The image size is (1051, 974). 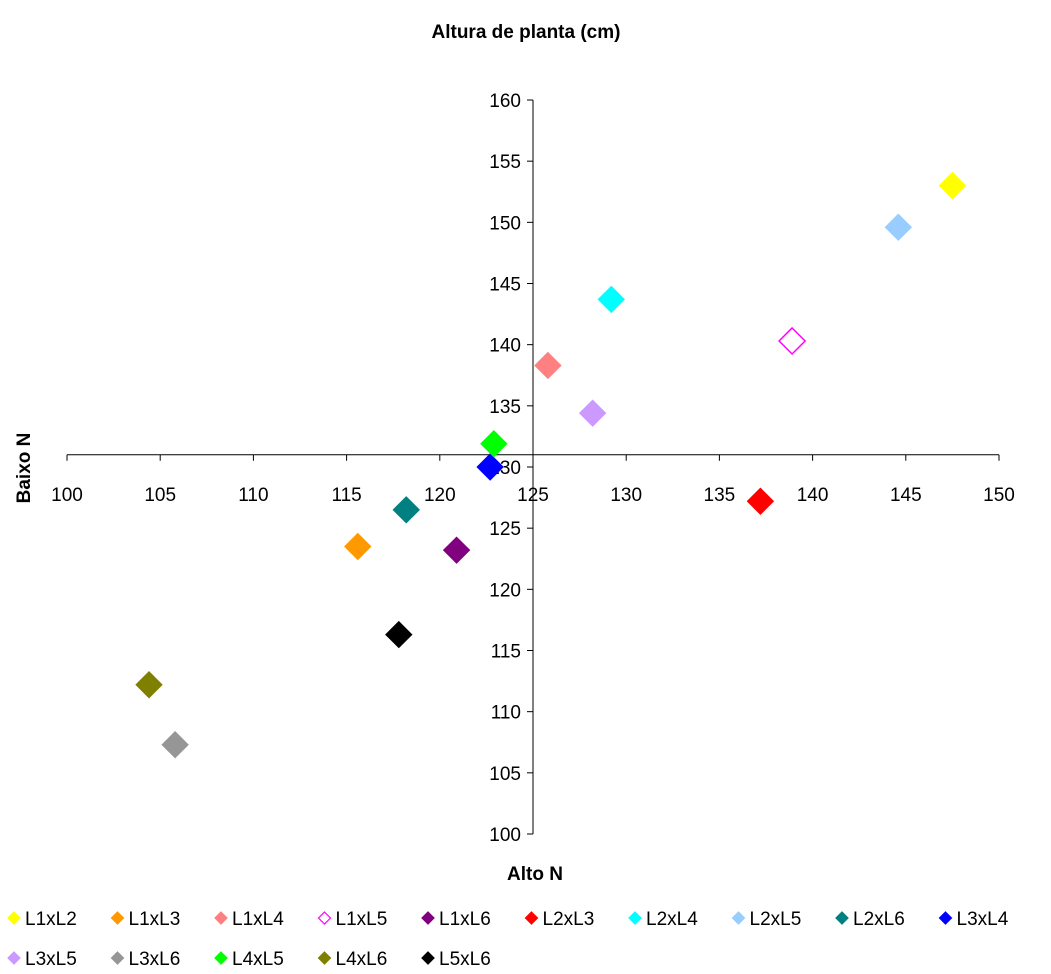 I want to click on x-tick-label: 150, so click(x=999, y=495).